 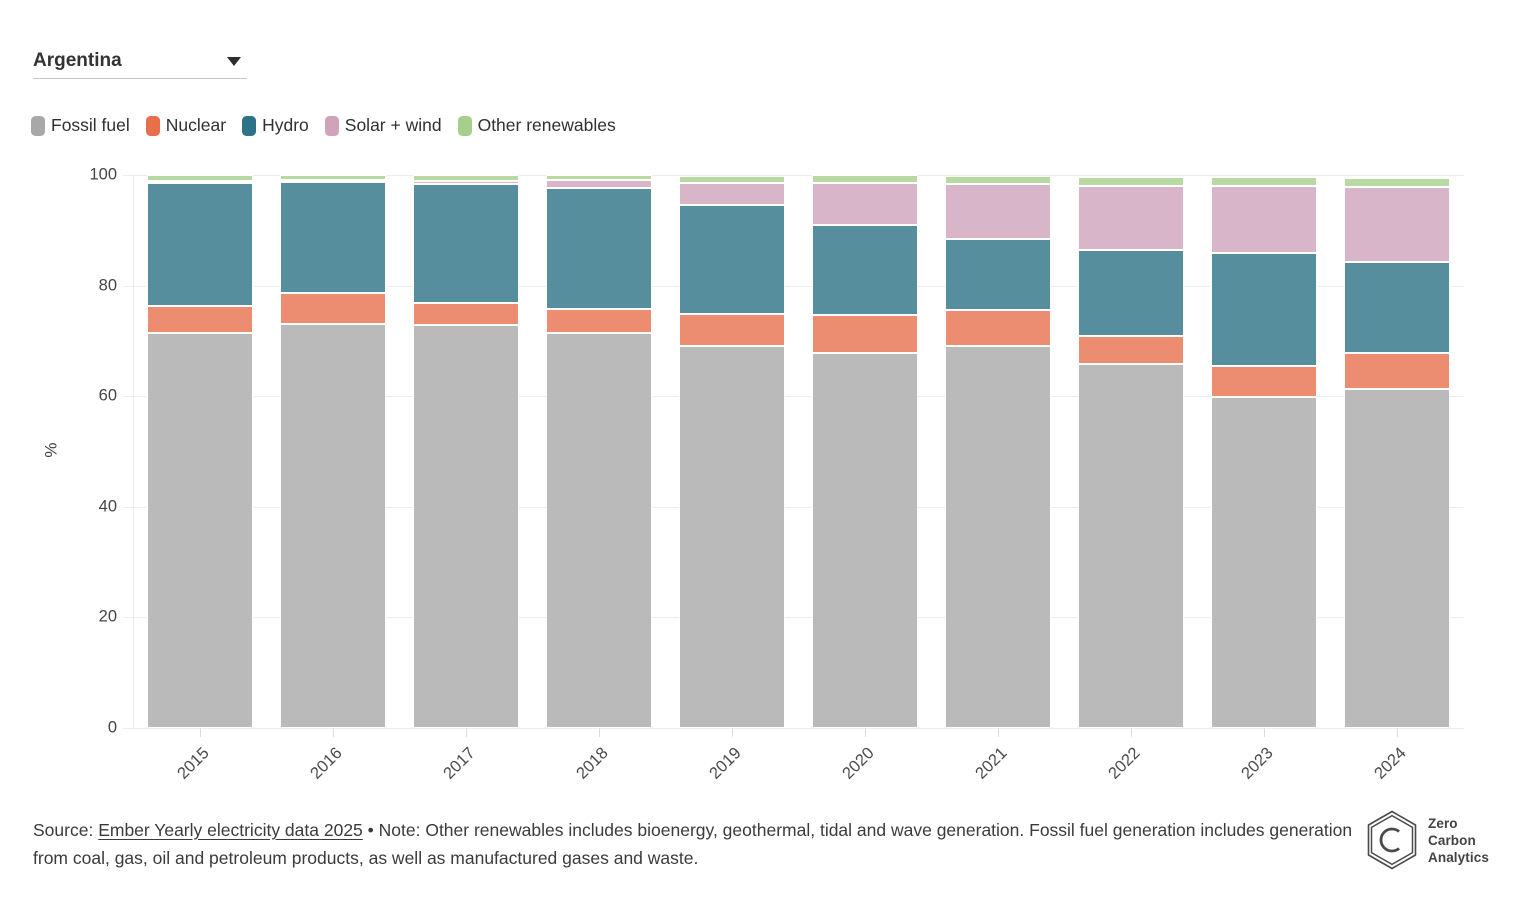 What do you see at coordinates (1264, 219) in the screenshot?
I see `bar-segment-solar-wind-2023` at bounding box center [1264, 219].